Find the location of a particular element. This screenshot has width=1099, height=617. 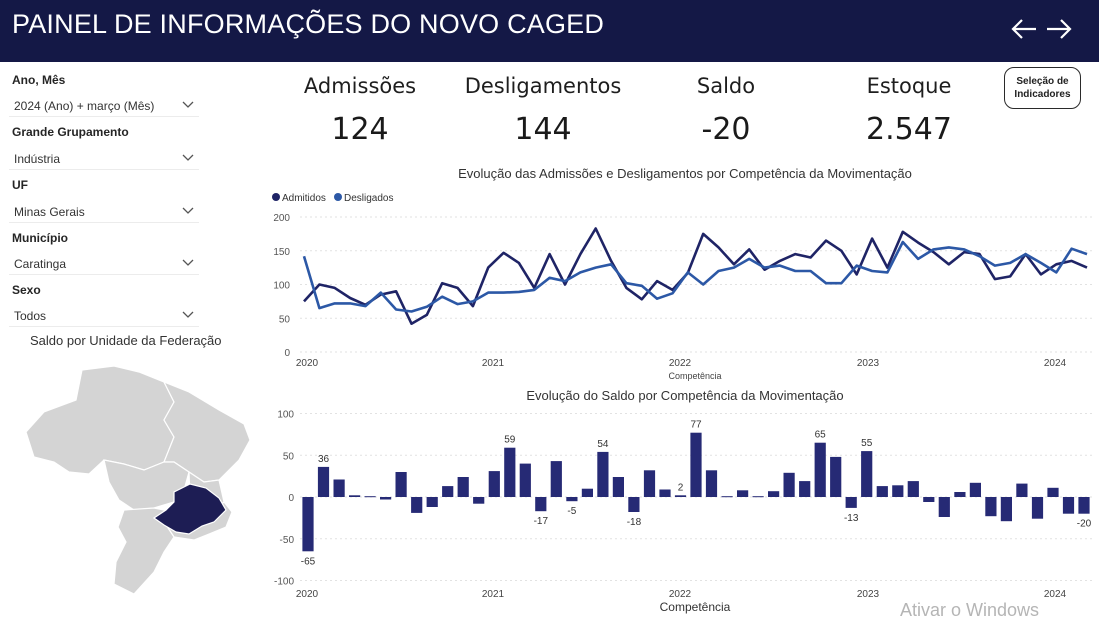

bar-data-label: 59 is located at coordinates (510, 440).